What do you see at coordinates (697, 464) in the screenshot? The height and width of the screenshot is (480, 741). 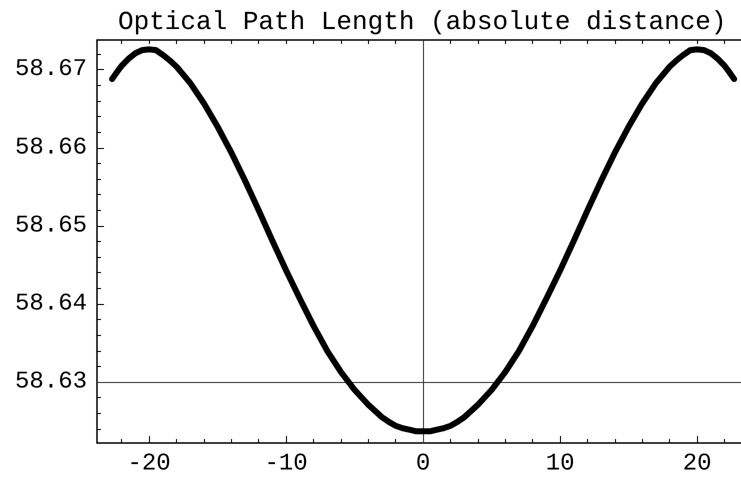 I see `x-tick-label: 20` at bounding box center [697, 464].